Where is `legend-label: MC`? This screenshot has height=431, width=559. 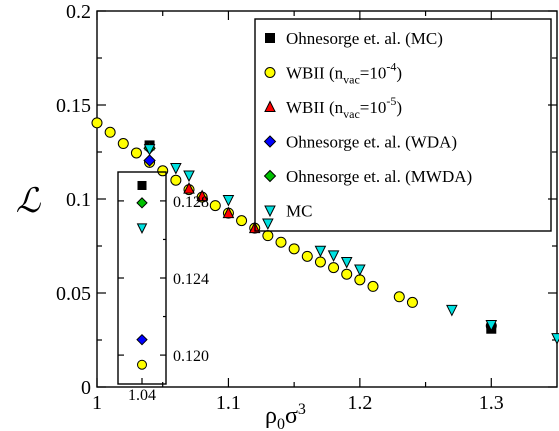
legend-label: MC is located at coordinates (299, 211).